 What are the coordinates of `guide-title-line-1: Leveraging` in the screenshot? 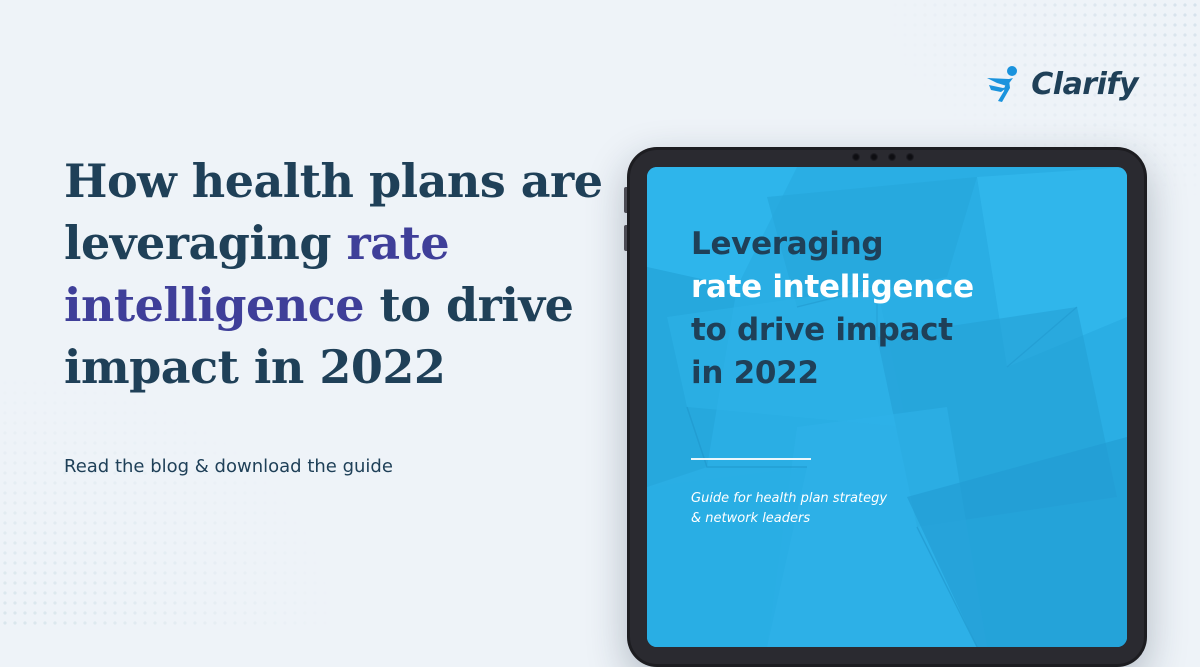 It's located at (787, 244).